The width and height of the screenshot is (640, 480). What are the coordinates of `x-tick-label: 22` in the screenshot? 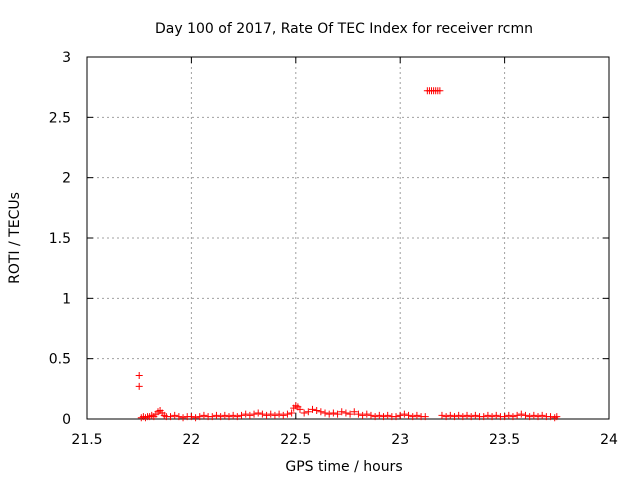 It's located at (191, 440).